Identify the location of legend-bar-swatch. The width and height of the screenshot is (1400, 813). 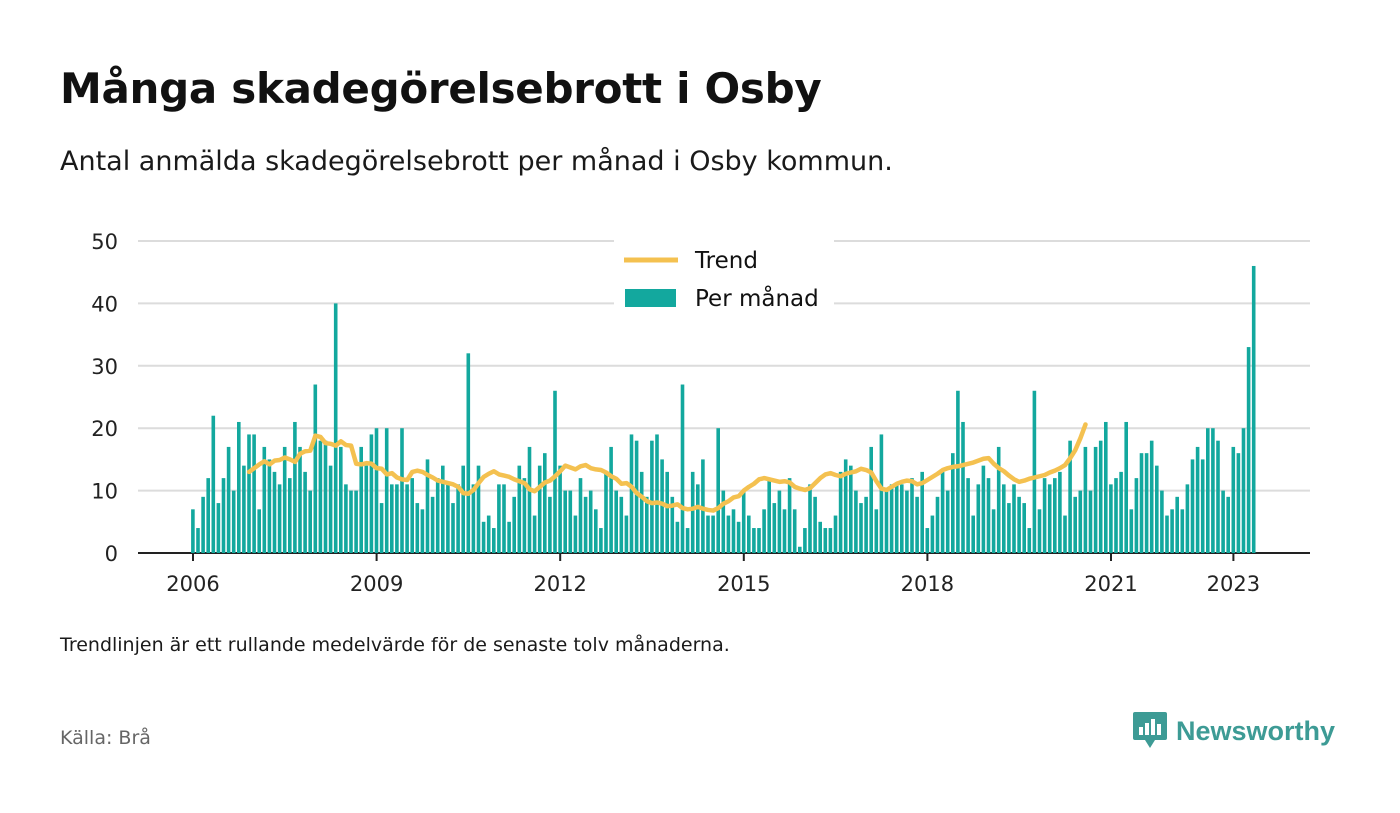
(650, 298).